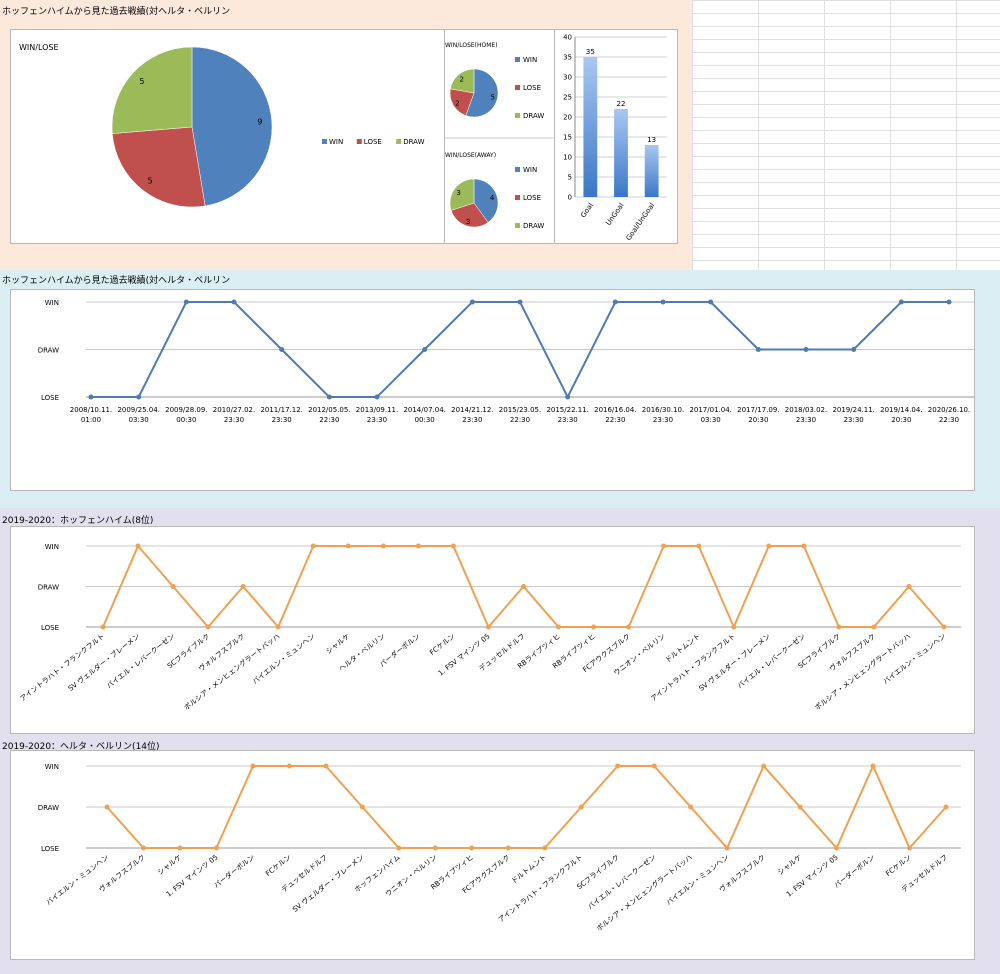 Image resolution: width=1000 pixels, height=974 pixels. Describe the element at coordinates (758, 415) in the screenshot. I see `x-tick-label: 2017/17.09. 20:30` at that location.